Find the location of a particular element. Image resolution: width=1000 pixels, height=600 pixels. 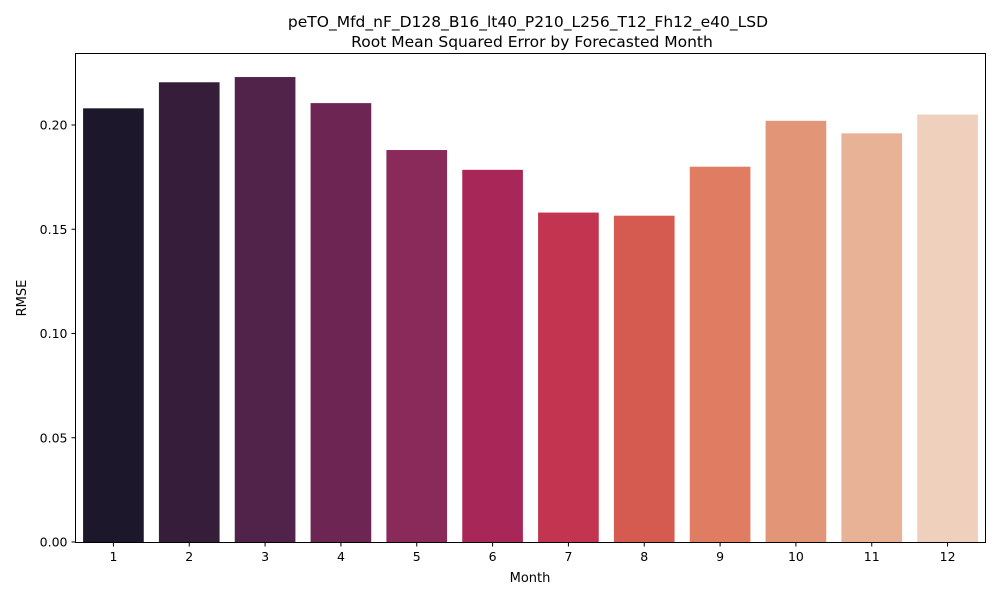

x-tick-label: 5 is located at coordinates (417, 556).